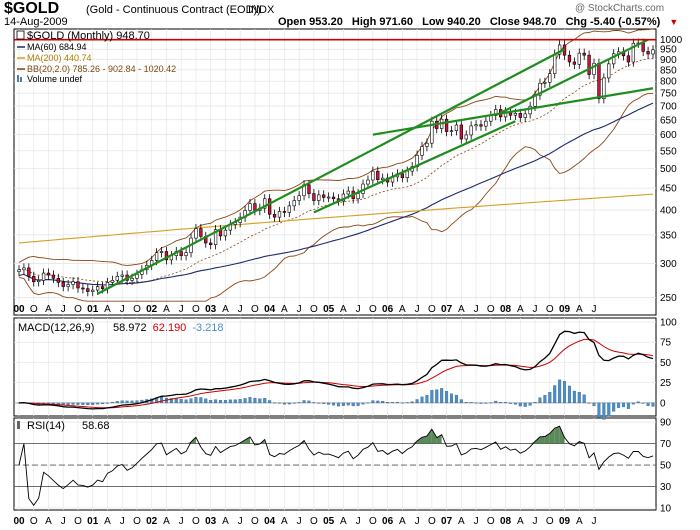  Describe the element at coordinates (36, 22) in the screenshot. I see `date-label: 14-Aug-2009` at that location.